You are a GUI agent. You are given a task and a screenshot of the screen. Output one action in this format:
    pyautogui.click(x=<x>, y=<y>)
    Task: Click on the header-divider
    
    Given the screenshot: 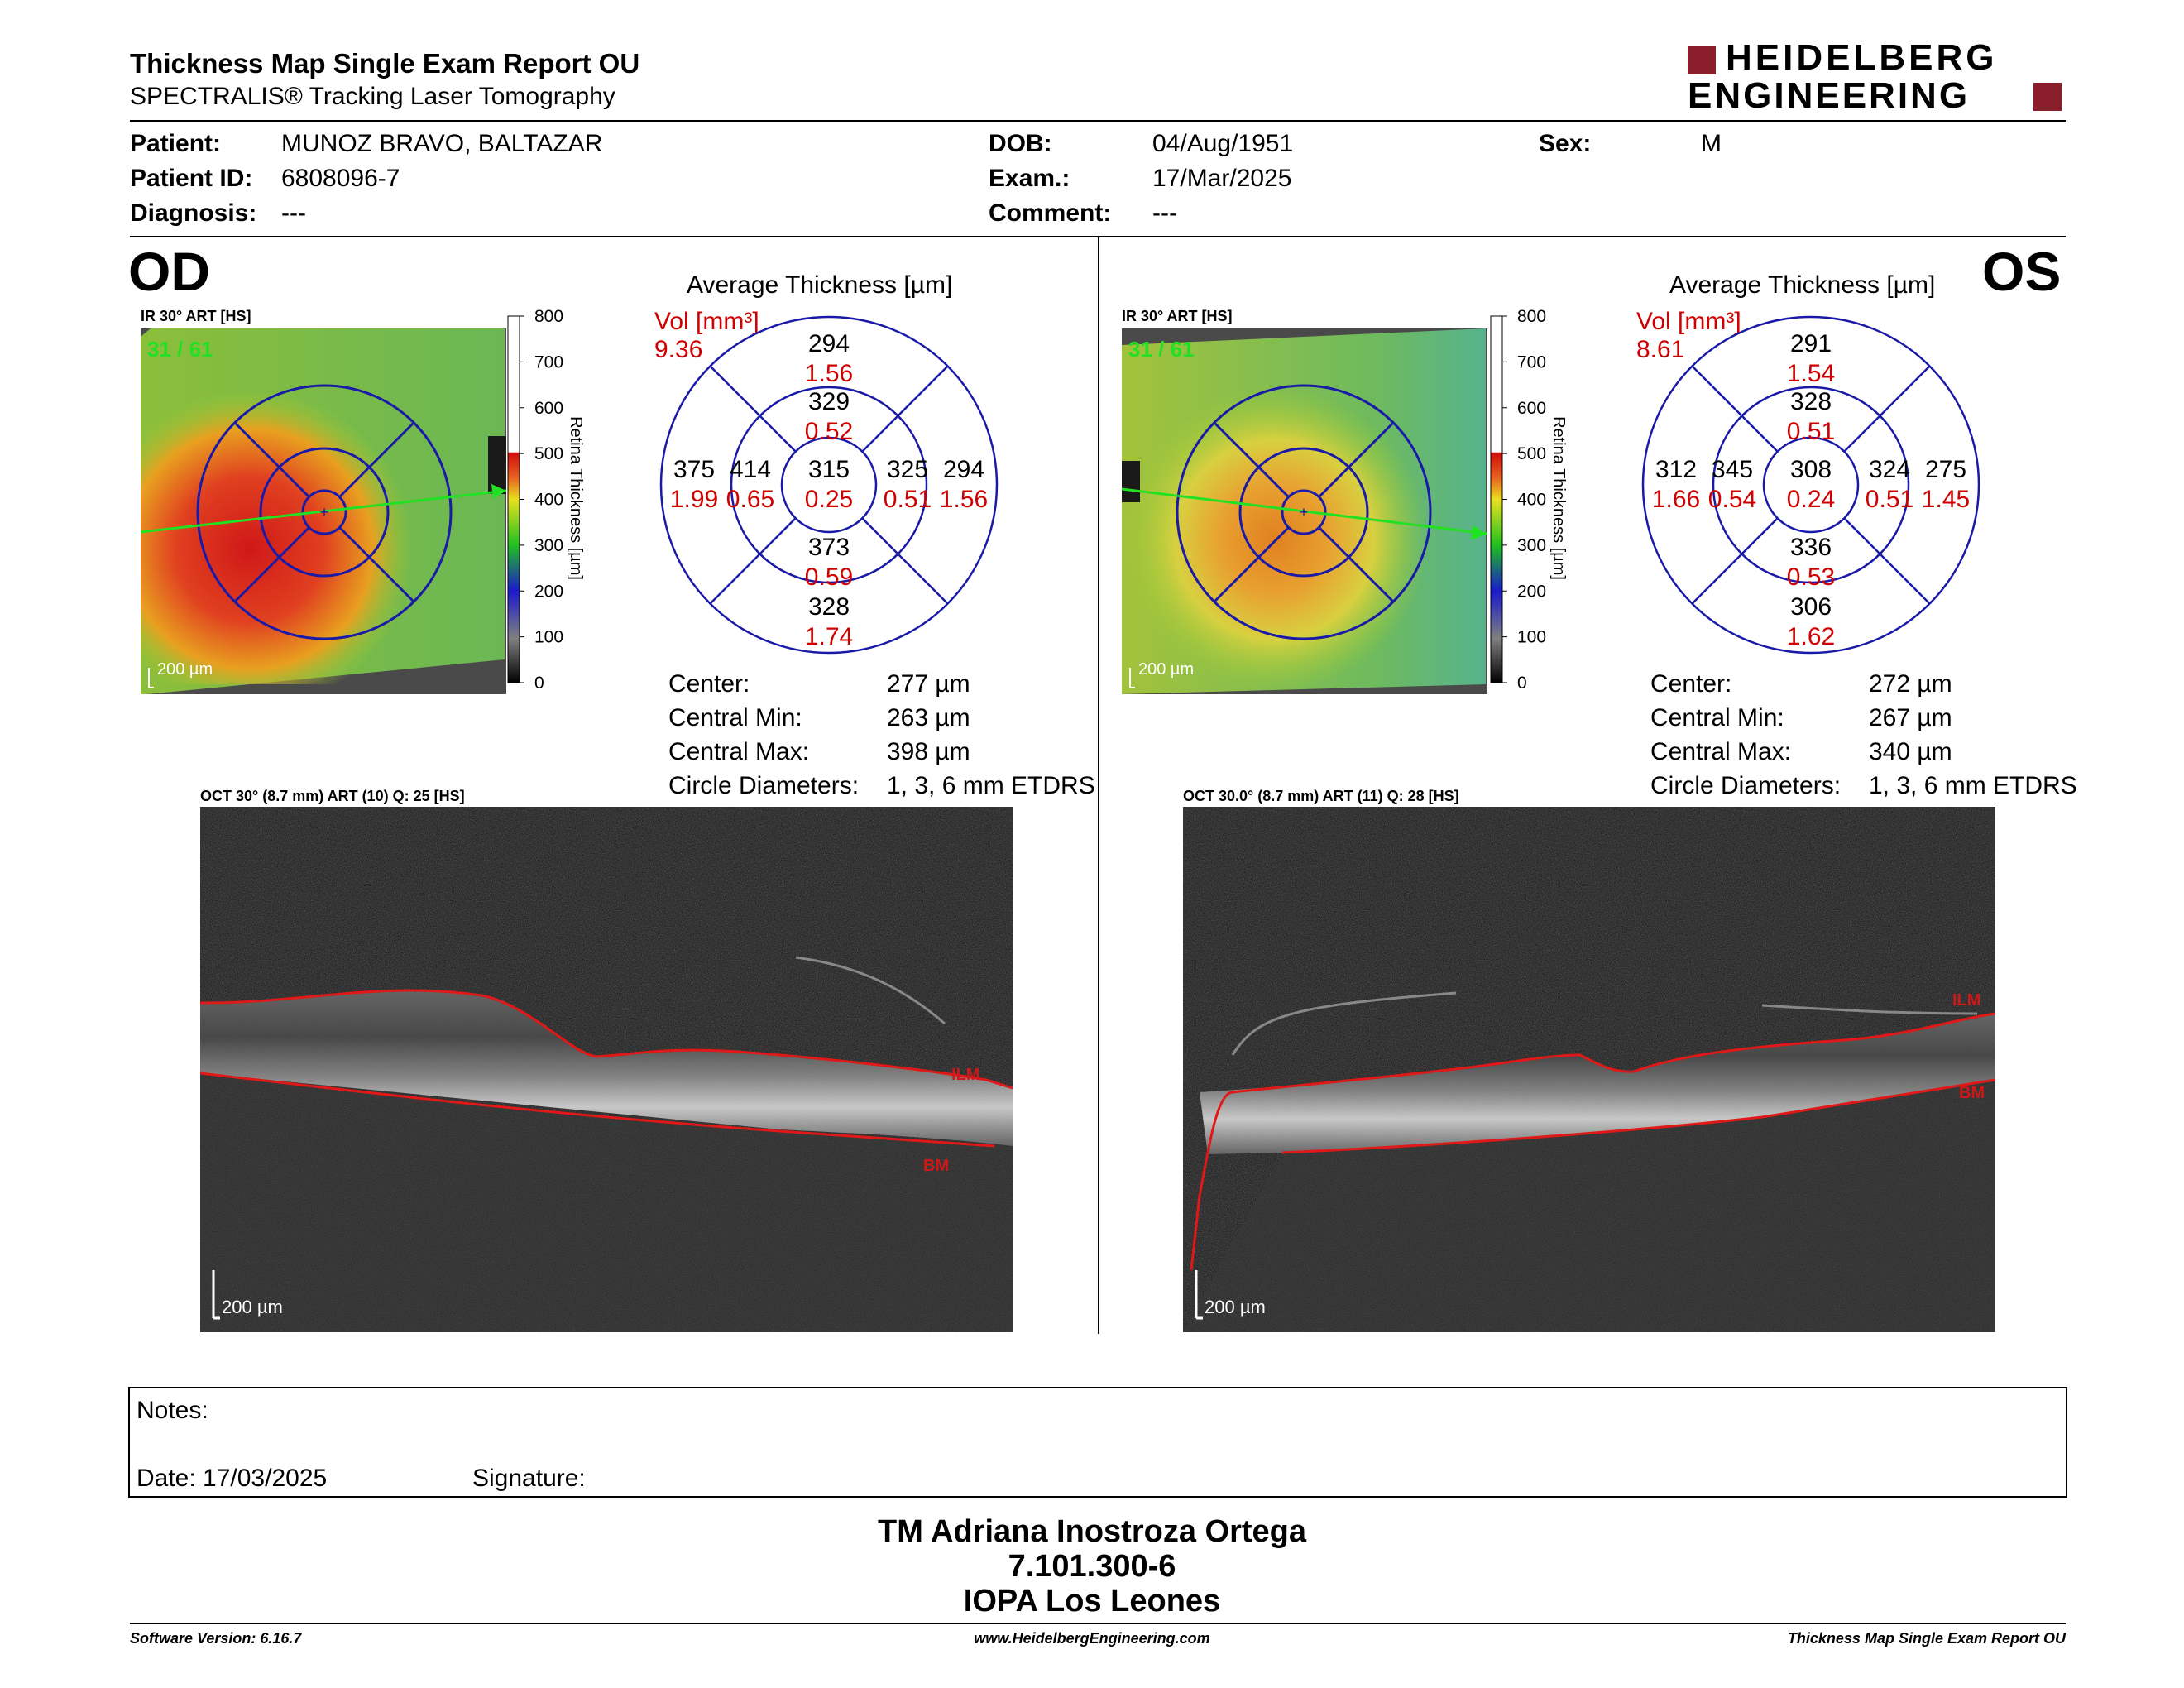 What is the action you would take?
    pyautogui.click(x=1098, y=121)
    